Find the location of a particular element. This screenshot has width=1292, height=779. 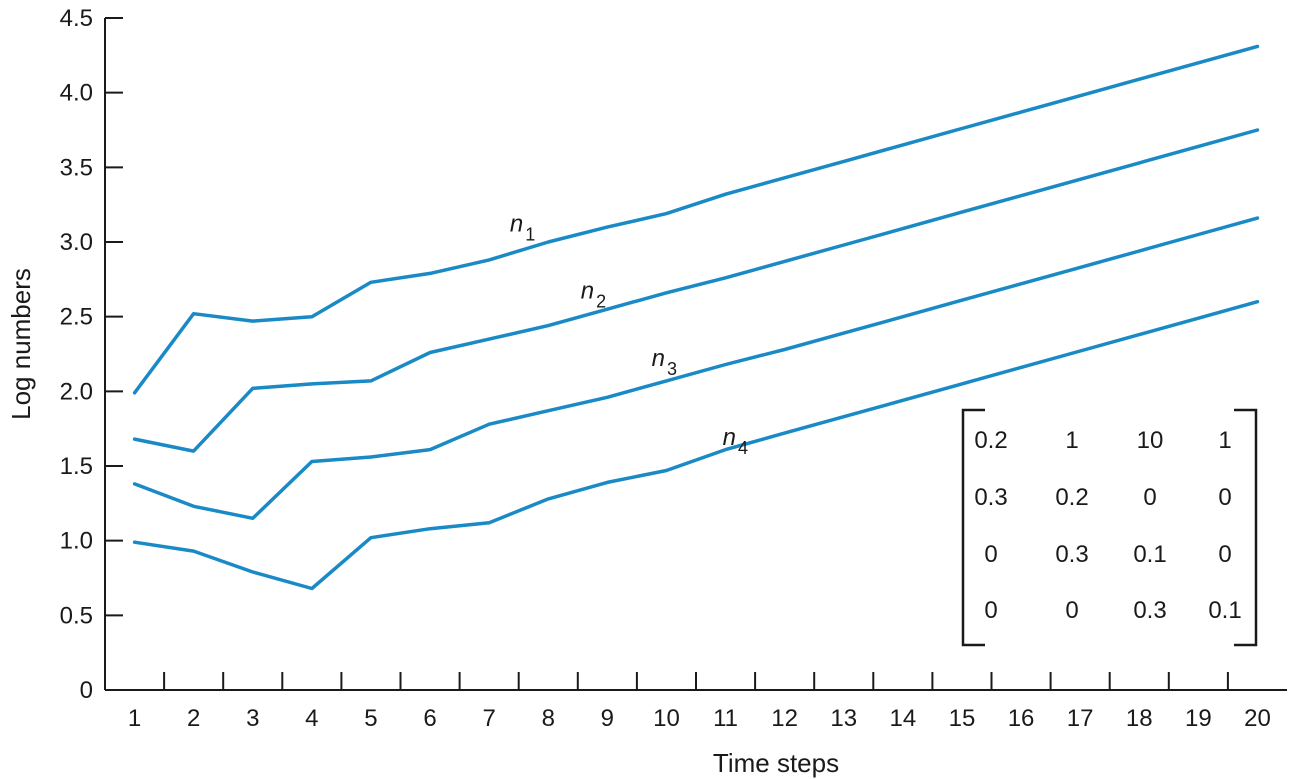

x-tick-label: 14 is located at coordinates (902, 718).